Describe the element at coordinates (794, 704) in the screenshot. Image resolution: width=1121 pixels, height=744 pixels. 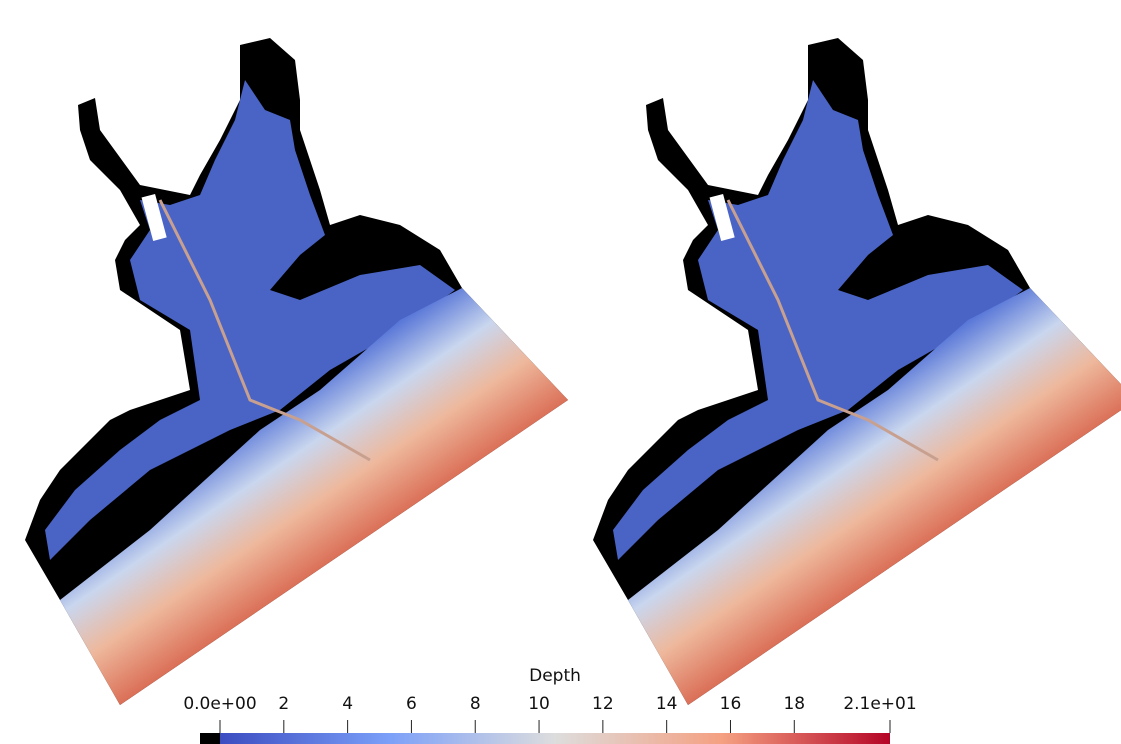
I see `tick-label: 18` at that location.